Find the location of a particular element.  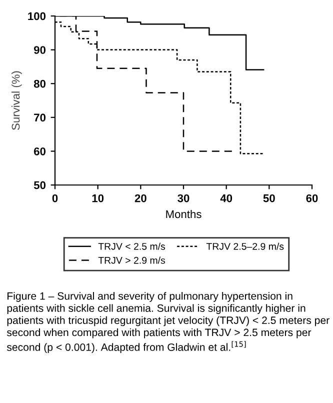

y-tick-label: 50 is located at coordinates (40, 185).